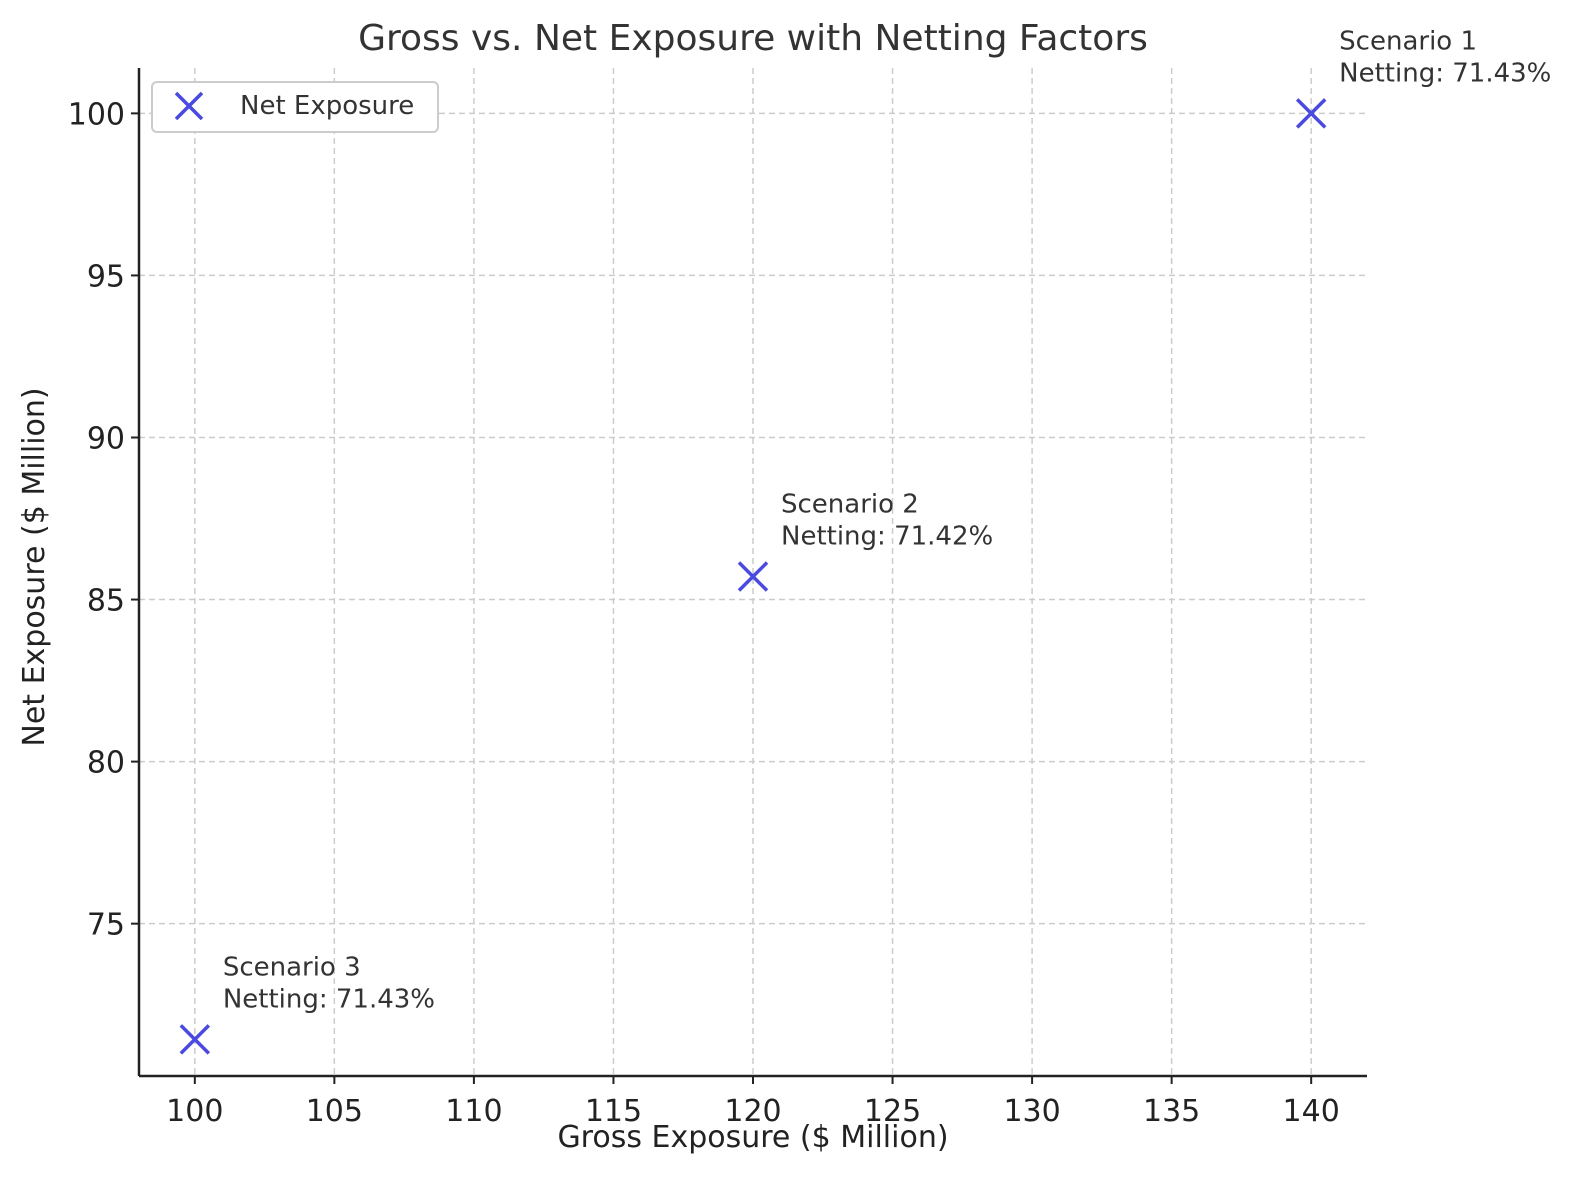 The width and height of the screenshot is (1580, 1184). I want to click on legend-box, so click(295, 107).